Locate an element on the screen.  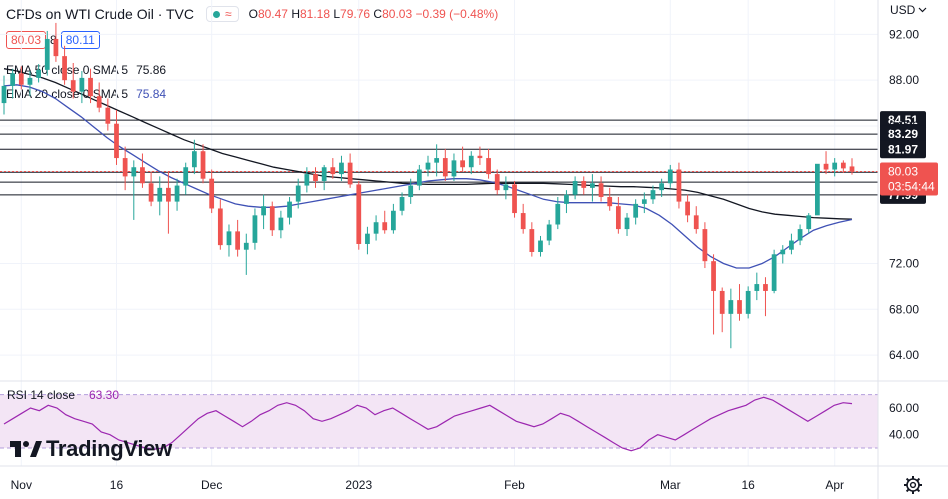
gear-icon is located at coordinates (913, 485).